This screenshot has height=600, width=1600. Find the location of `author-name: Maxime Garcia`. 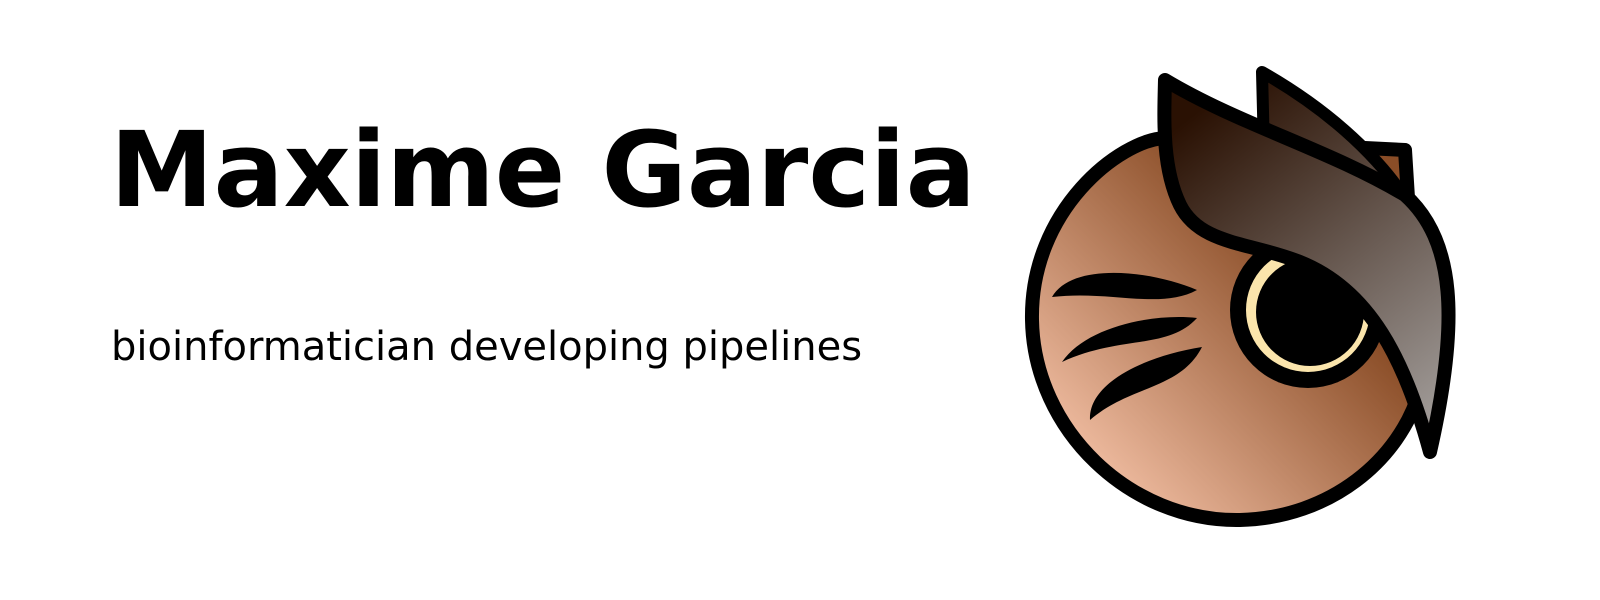

author-name: Maxime Garcia is located at coordinates (543, 170).